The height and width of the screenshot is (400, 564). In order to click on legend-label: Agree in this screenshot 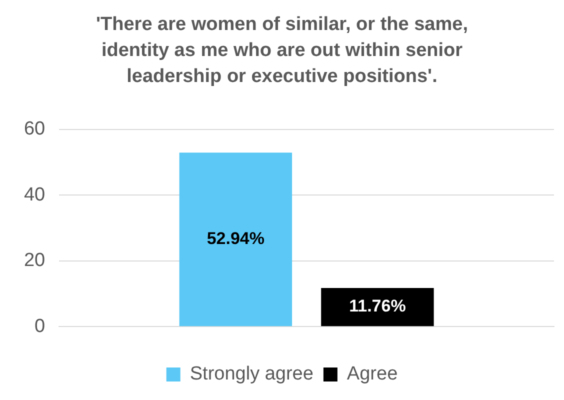, I will do `click(372, 374)`.